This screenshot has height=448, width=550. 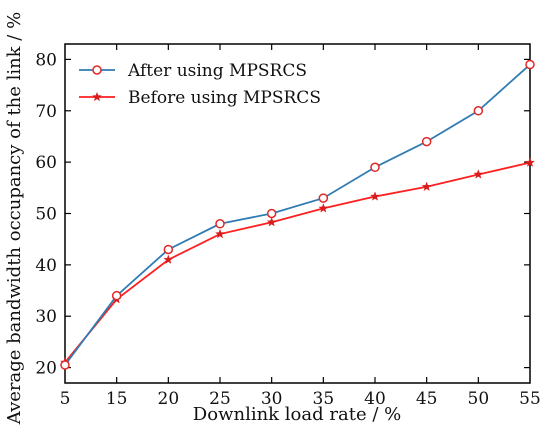 I want to click on y-tick-label: 40, so click(x=46, y=266).